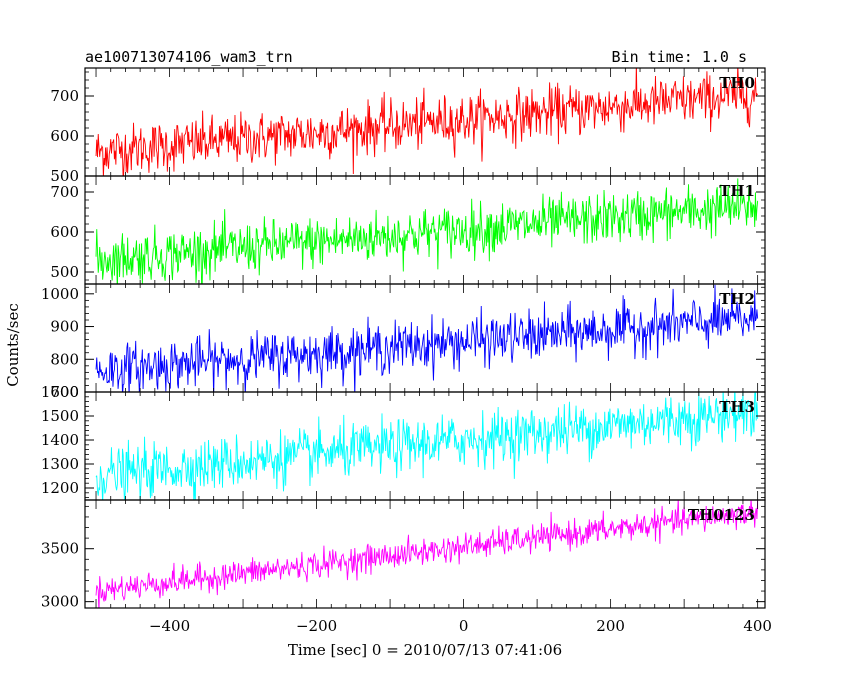  I want to click on series-th0123, so click(427, 554).